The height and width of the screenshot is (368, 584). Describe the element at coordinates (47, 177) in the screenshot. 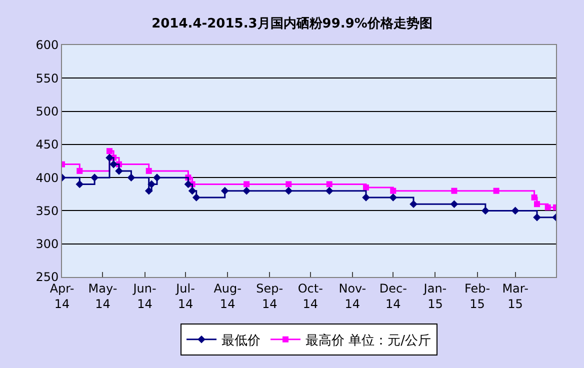

I see `y-tick-label: 400` at that location.